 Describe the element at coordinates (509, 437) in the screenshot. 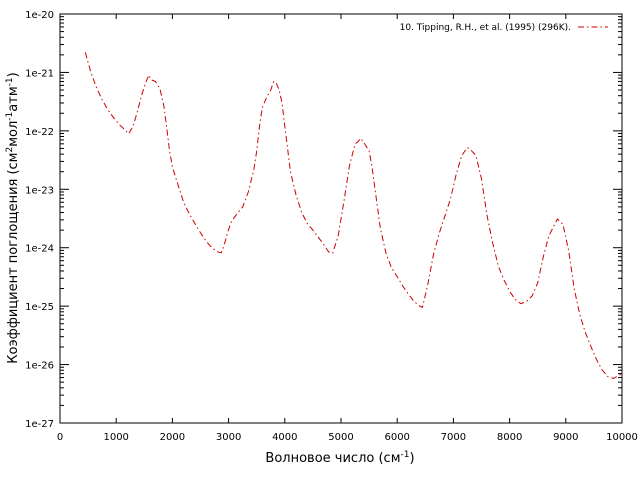

I see `x-tick-label: 8000` at that location.